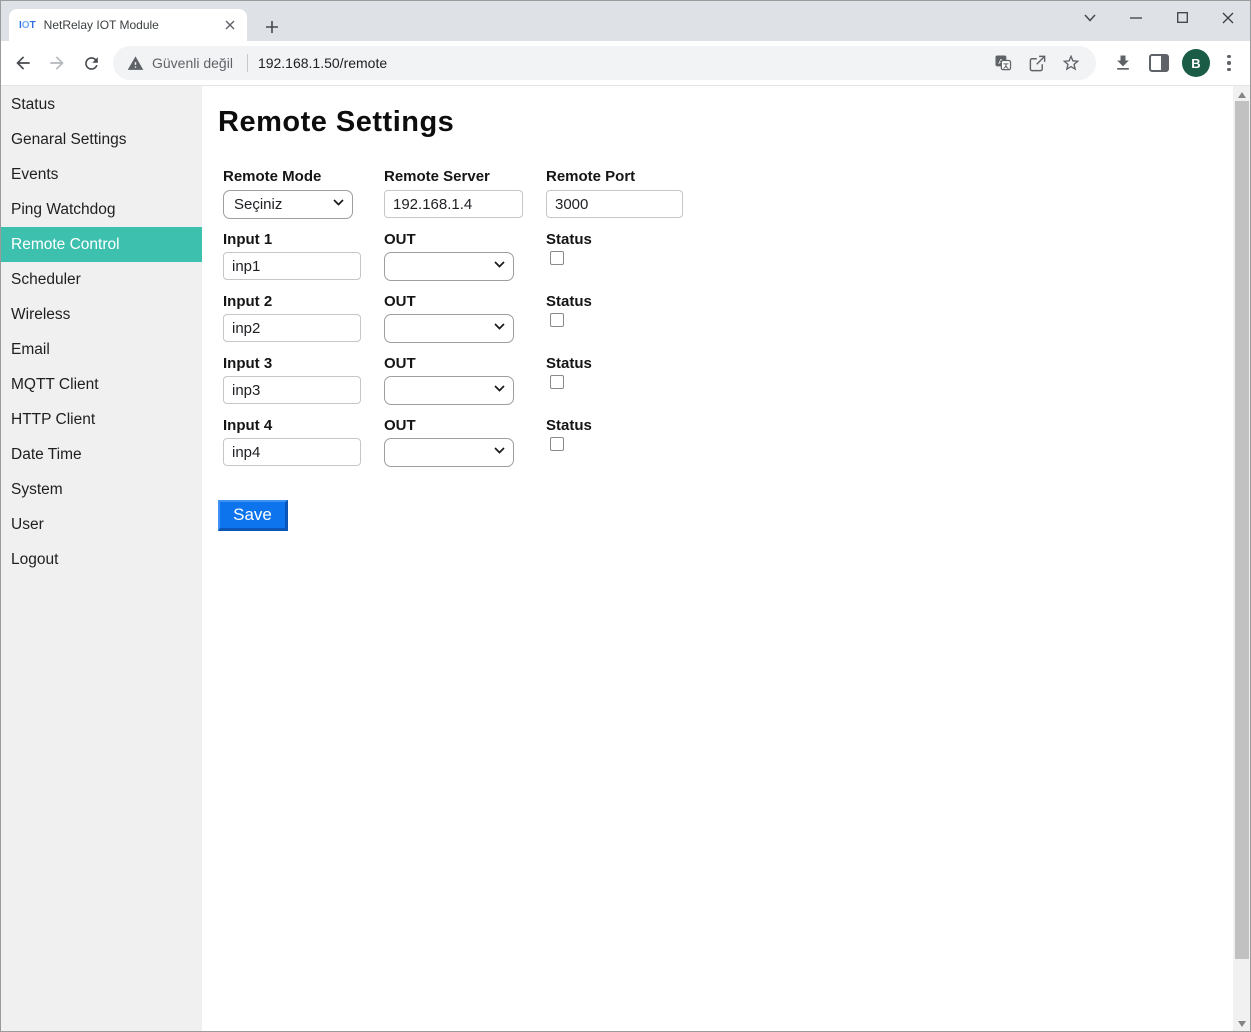 The image size is (1251, 1032). I want to click on out2-label: OUT, so click(400, 301).